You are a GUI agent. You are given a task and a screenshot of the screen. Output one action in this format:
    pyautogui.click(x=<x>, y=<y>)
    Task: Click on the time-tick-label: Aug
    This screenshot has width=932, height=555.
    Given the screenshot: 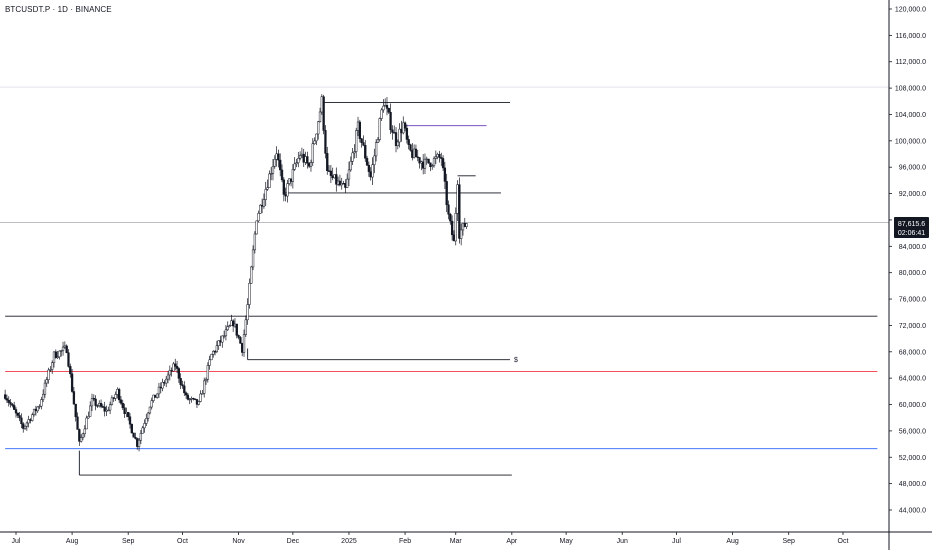 What is the action you would take?
    pyautogui.click(x=72, y=541)
    